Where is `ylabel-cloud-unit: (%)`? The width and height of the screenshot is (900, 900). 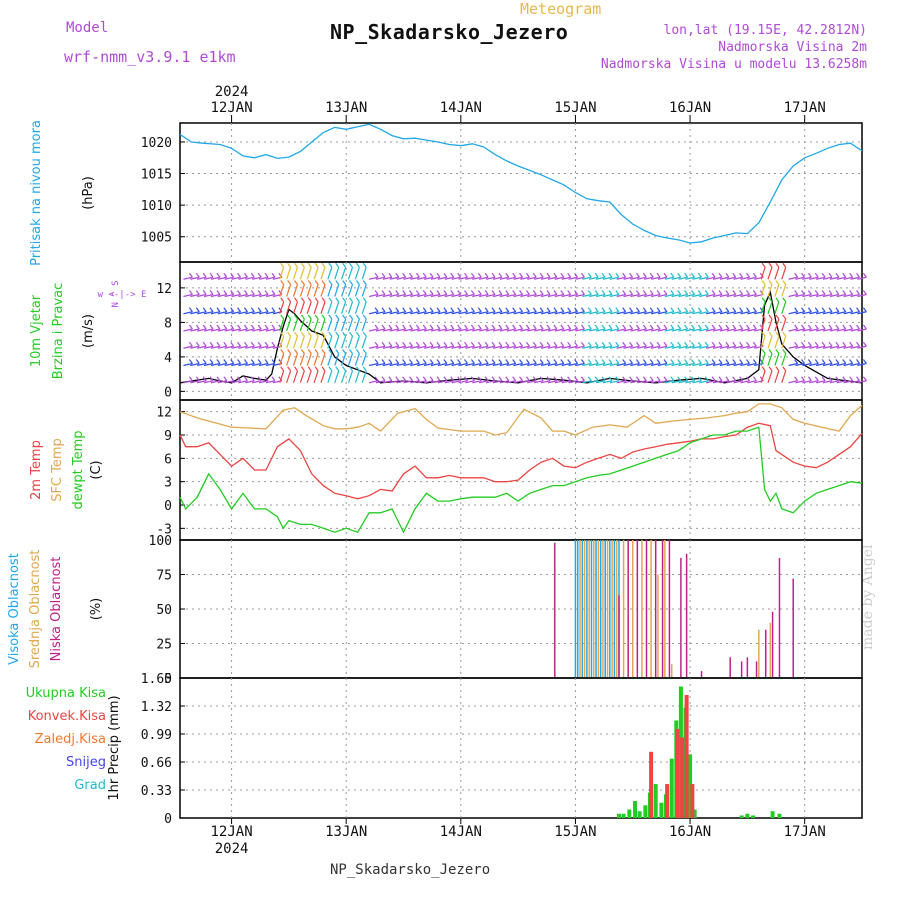 ylabel-cloud-unit: (%) is located at coordinates (96, 609).